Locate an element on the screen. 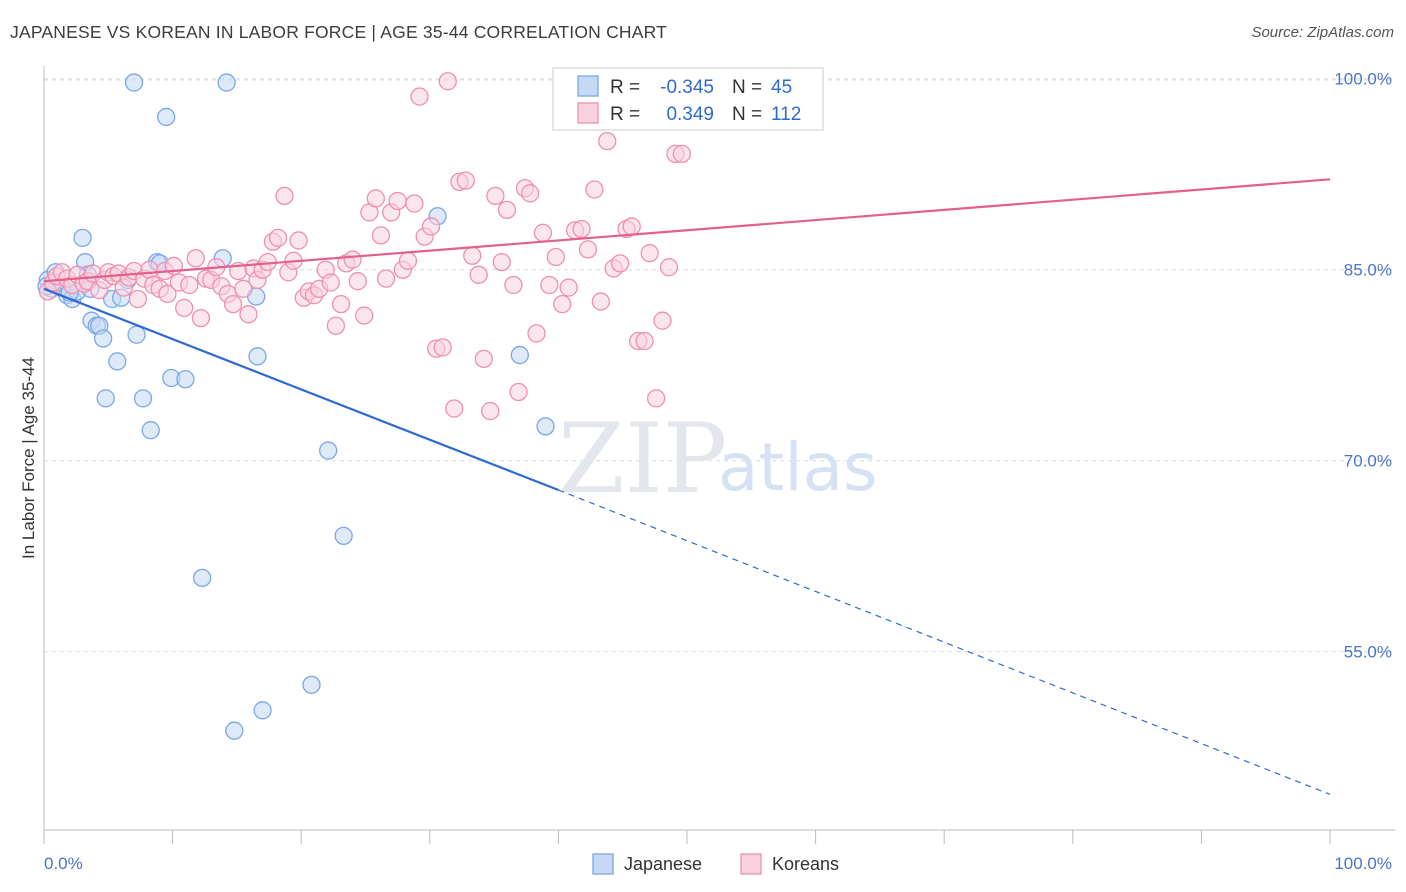 The image size is (1406, 892). x-tick-label: 100.0% is located at coordinates (1363, 863).